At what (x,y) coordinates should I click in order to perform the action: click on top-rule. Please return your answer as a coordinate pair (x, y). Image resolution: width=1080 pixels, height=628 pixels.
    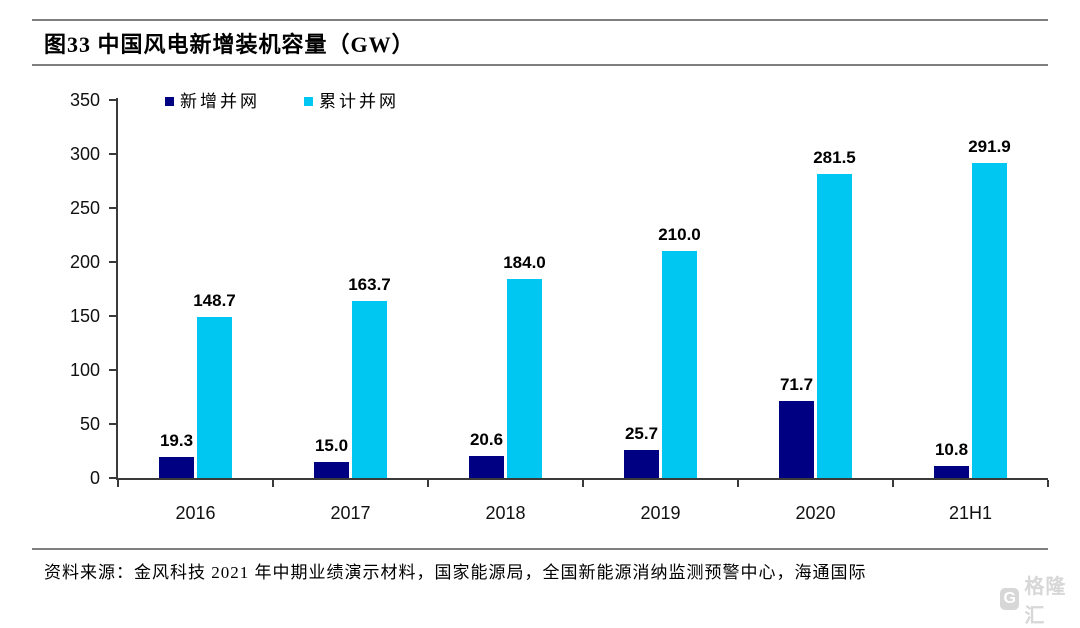
    Looking at the image, I should click on (540, 20).